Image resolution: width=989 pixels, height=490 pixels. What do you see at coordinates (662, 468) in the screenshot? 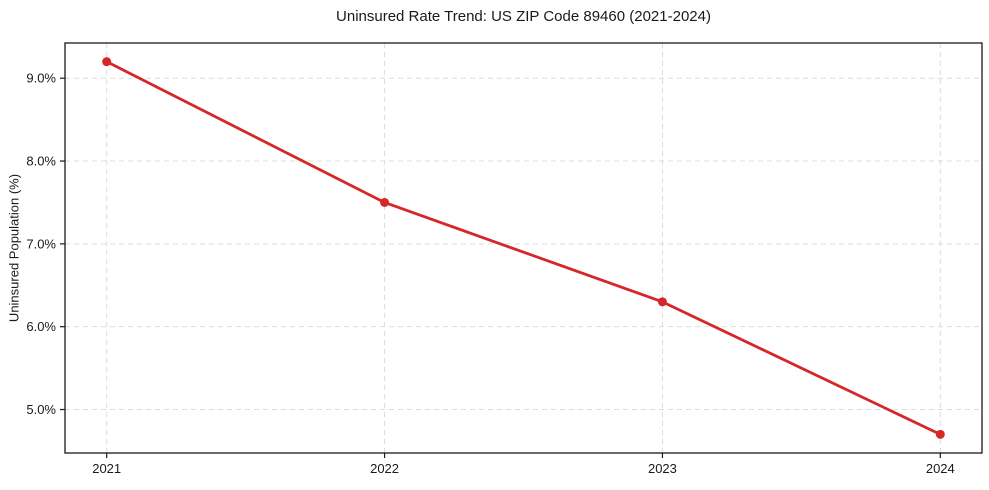
I see `x-tick-label: 2023` at bounding box center [662, 468].